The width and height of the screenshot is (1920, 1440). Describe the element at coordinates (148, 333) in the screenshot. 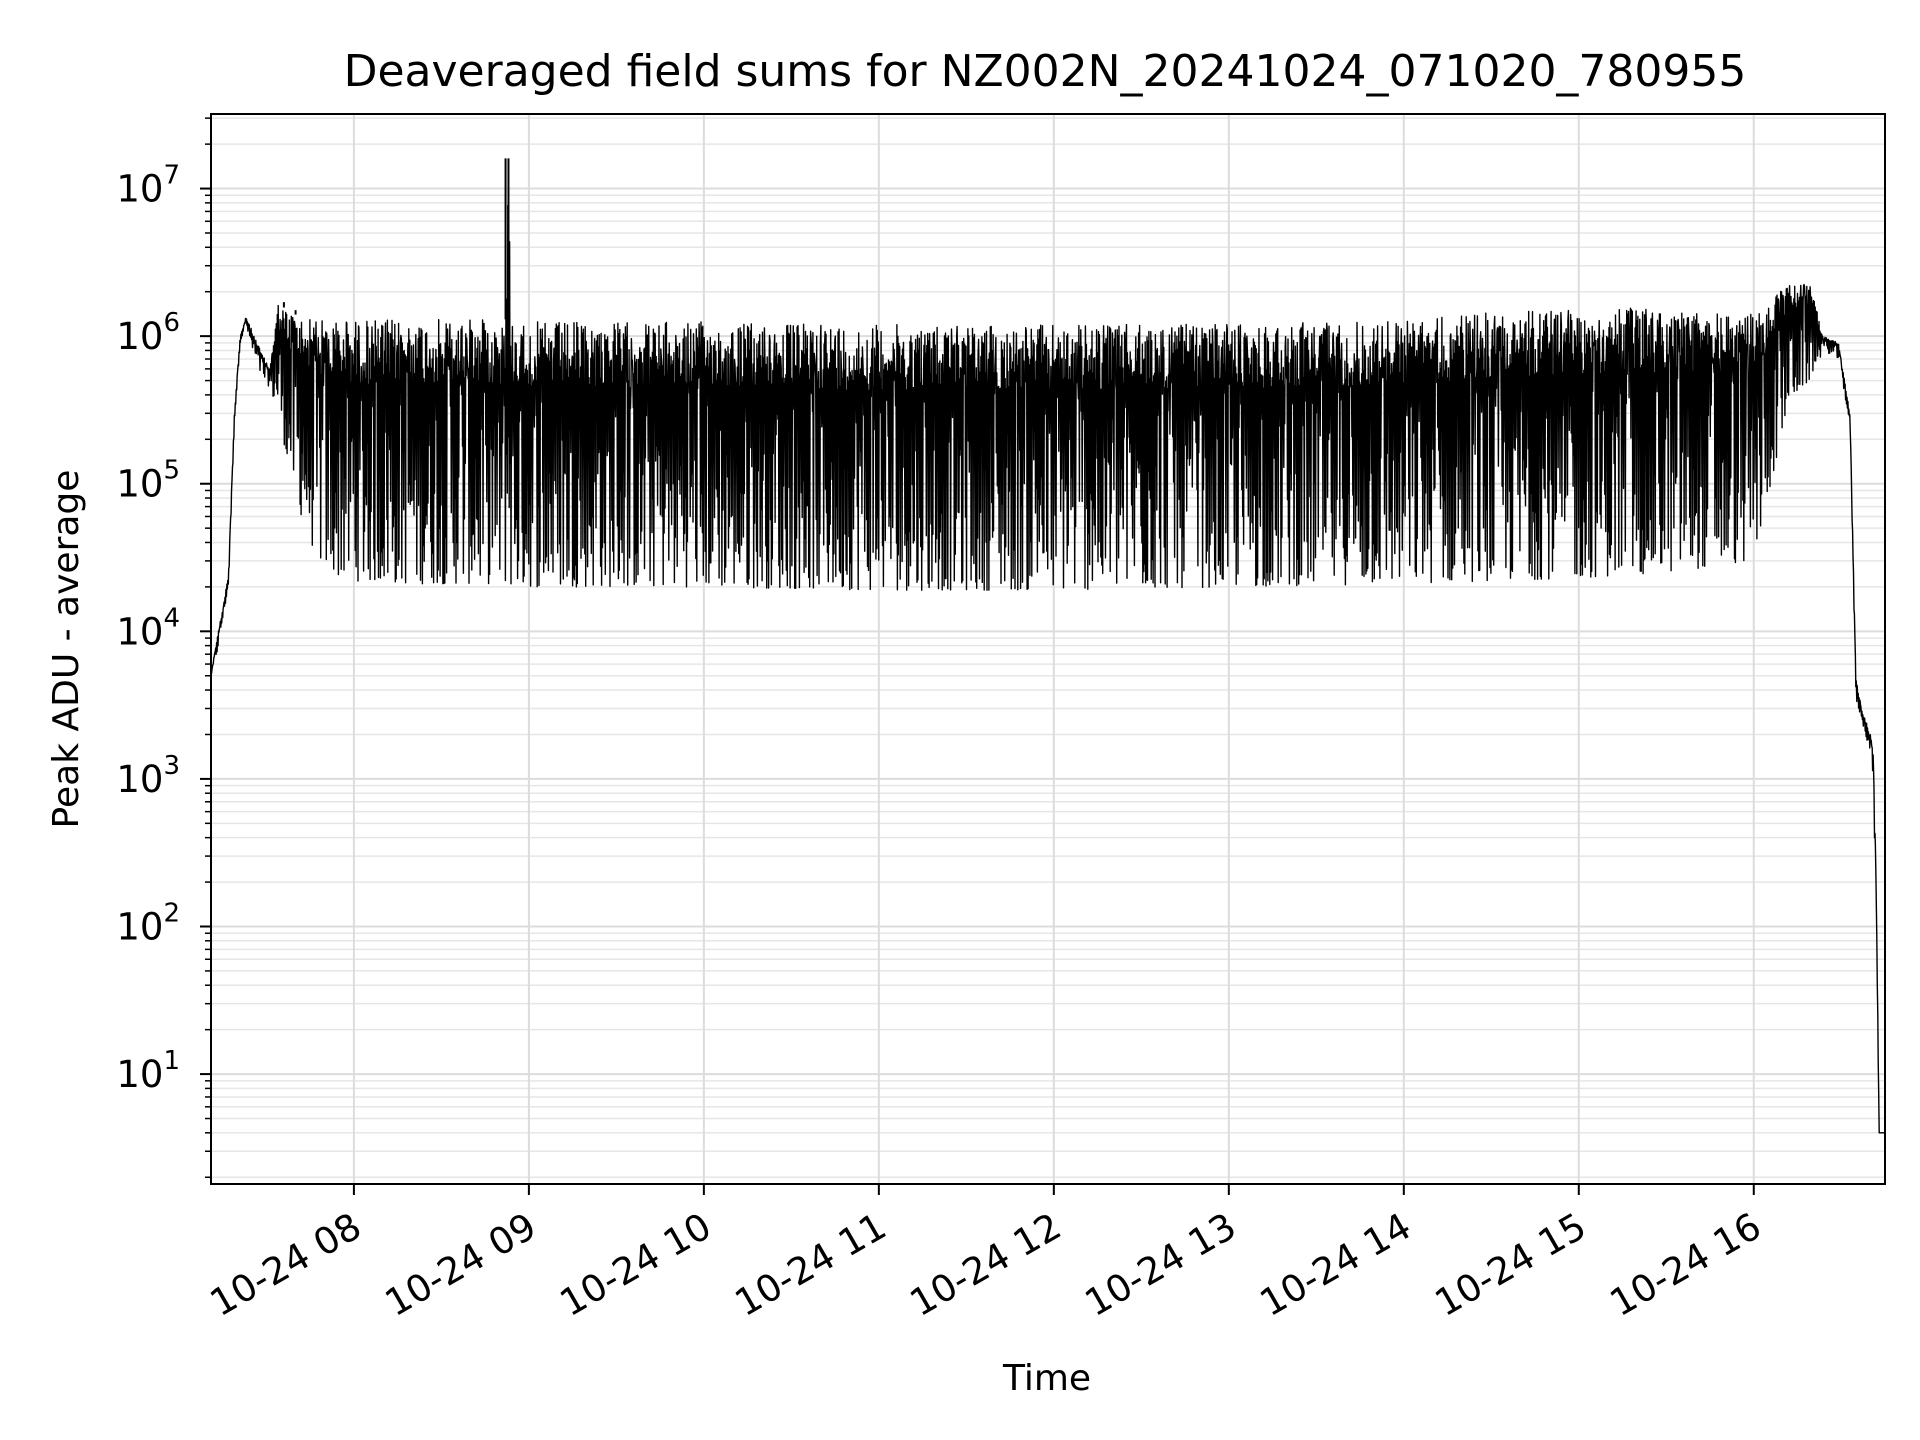

I see `y-tick-label: 10⁶` at that location.